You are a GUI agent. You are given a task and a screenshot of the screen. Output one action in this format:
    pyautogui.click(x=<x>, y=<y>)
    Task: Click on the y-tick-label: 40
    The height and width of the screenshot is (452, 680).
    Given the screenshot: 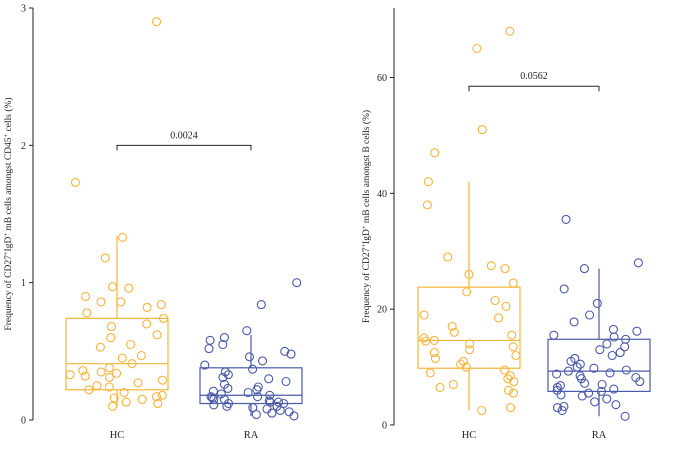 What is the action you would take?
    pyautogui.click(x=382, y=194)
    